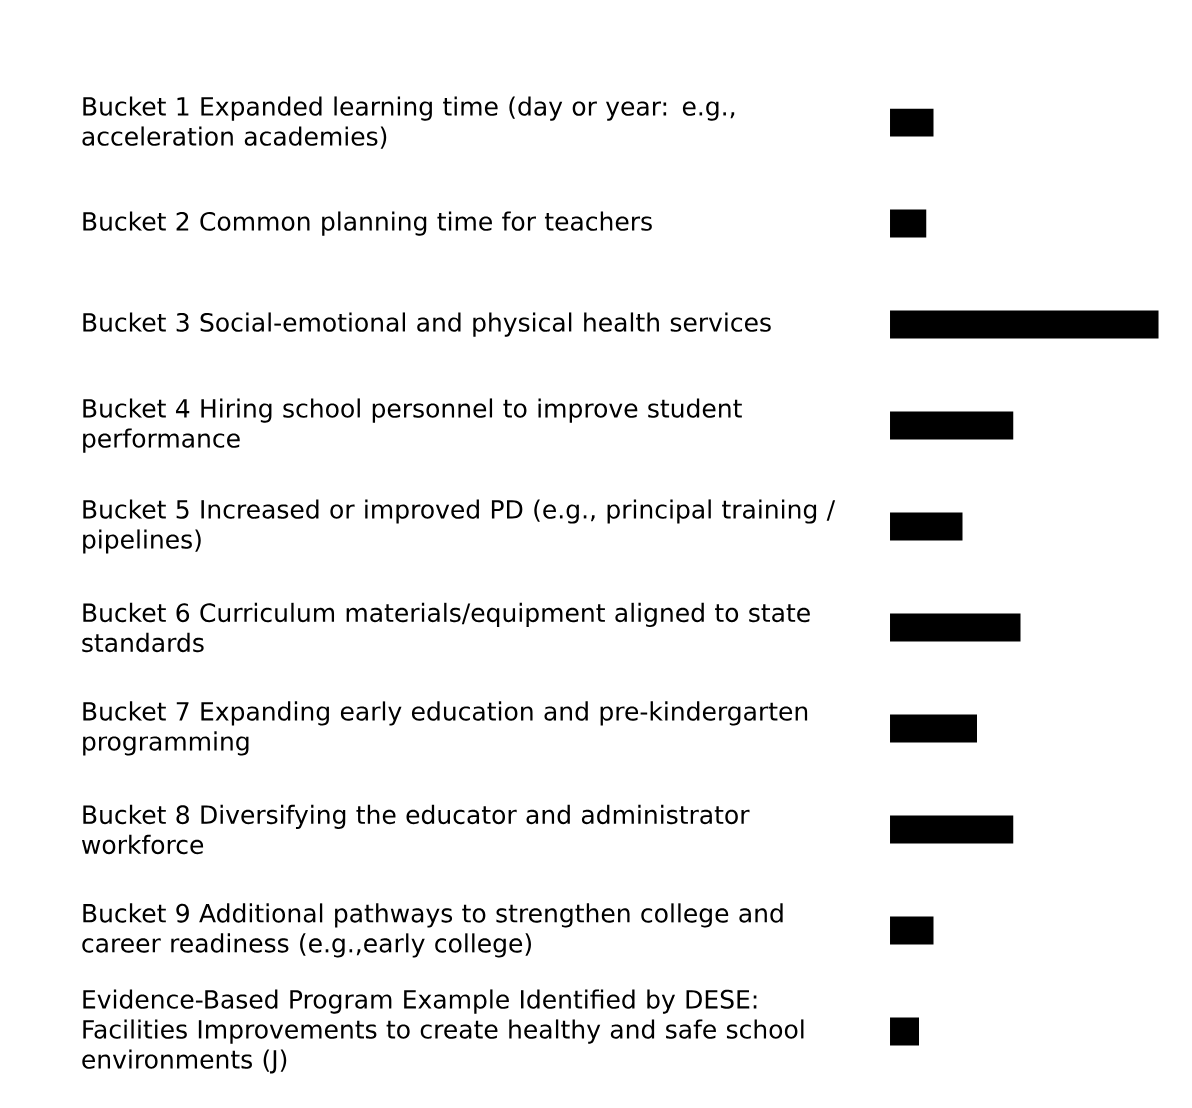  What do you see at coordinates (412, 425) in the screenshot?
I see `y-tick-label: Bucket 4 Hiring school personnel to improve student performance` at bounding box center [412, 425].